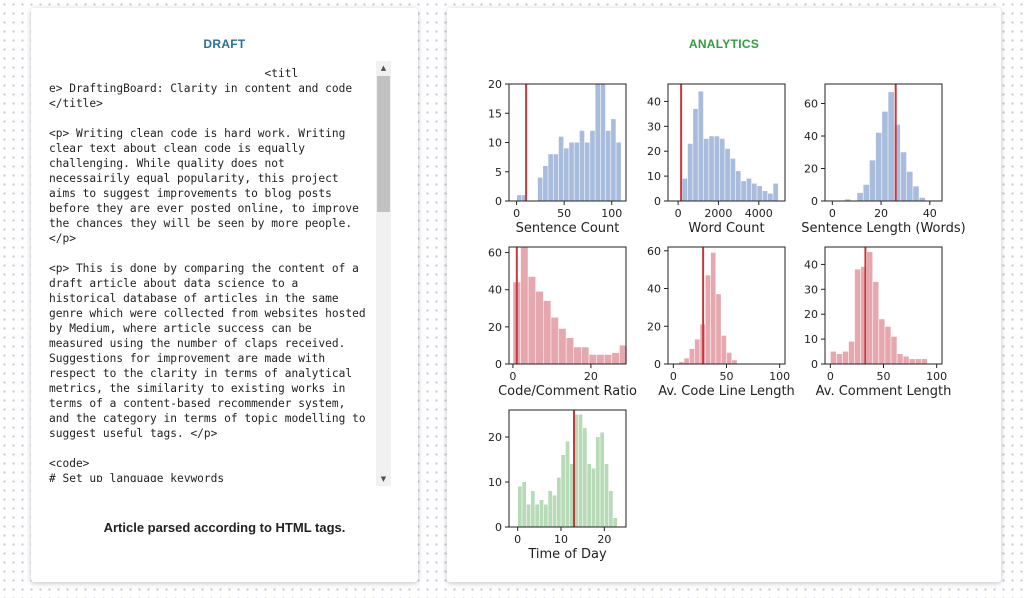 Image resolution: width=1025 pixels, height=598 pixels. I want to click on scroll-down-icon: ▼, so click(383, 479).